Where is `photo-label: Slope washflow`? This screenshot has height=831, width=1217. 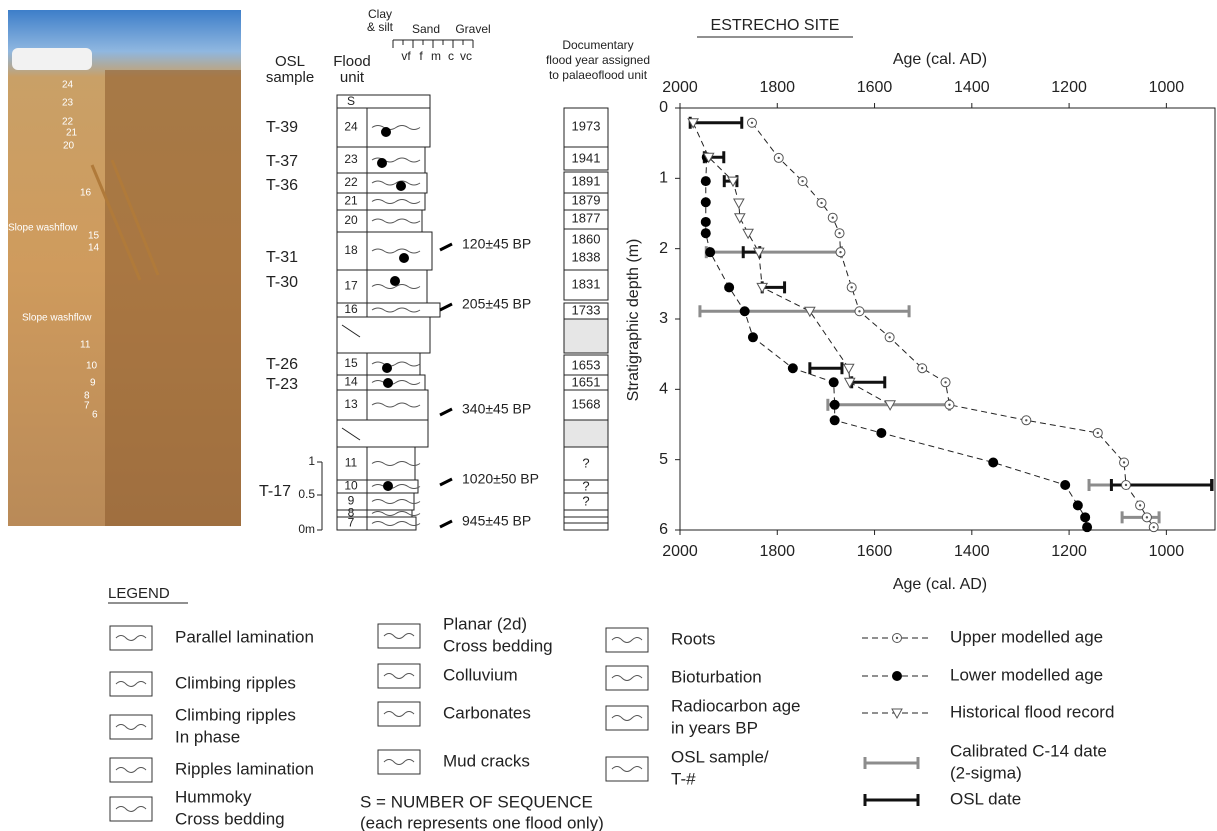
photo-label: Slope washflow is located at coordinates (57, 318).